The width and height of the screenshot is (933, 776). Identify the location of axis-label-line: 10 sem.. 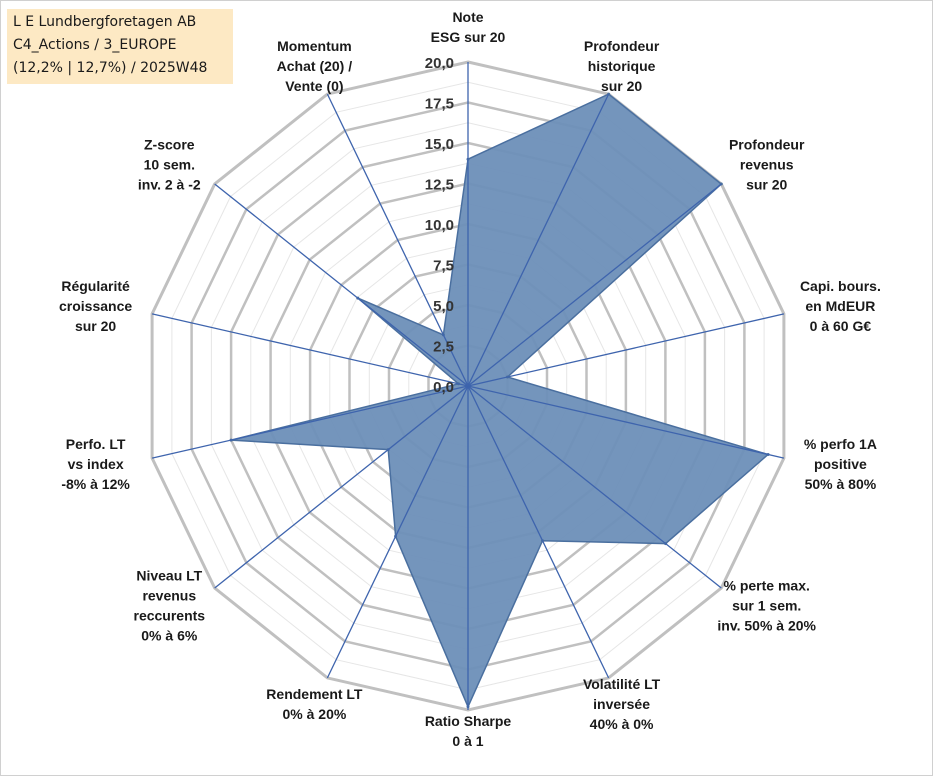
(169, 164).